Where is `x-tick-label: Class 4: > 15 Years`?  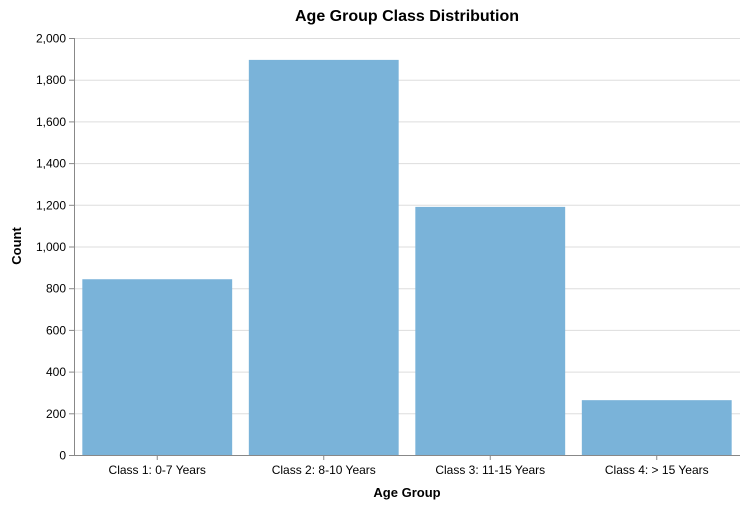 x-tick-label: Class 4: > 15 Years is located at coordinates (657, 470).